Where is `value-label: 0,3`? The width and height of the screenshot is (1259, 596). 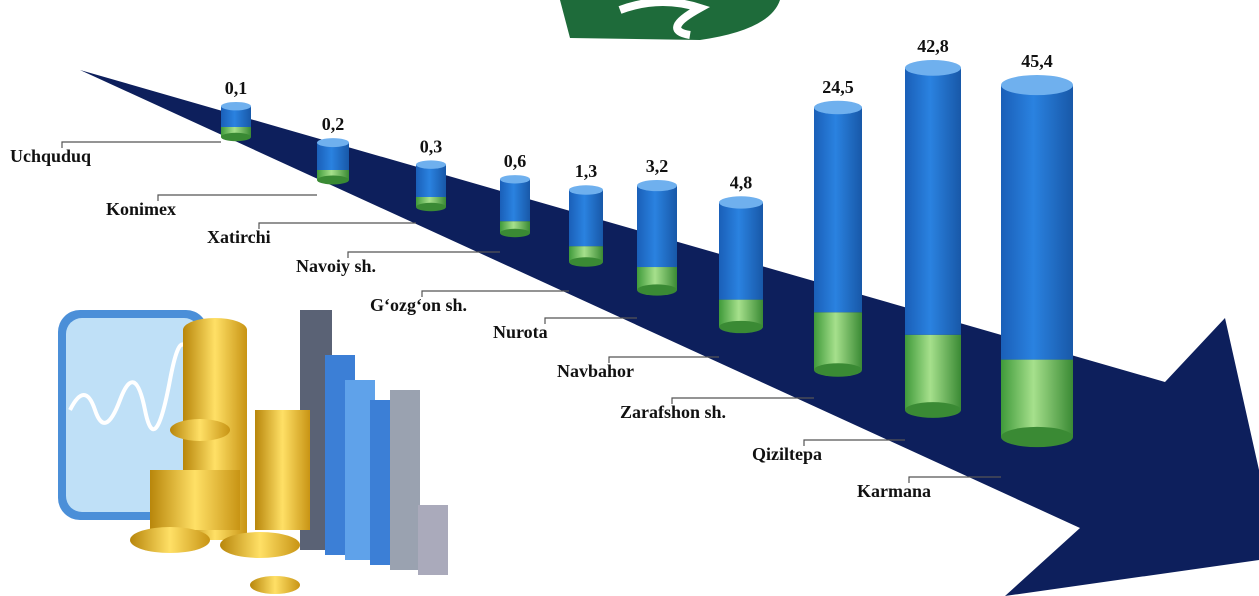
value-label: 0,3 is located at coordinates (431, 146).